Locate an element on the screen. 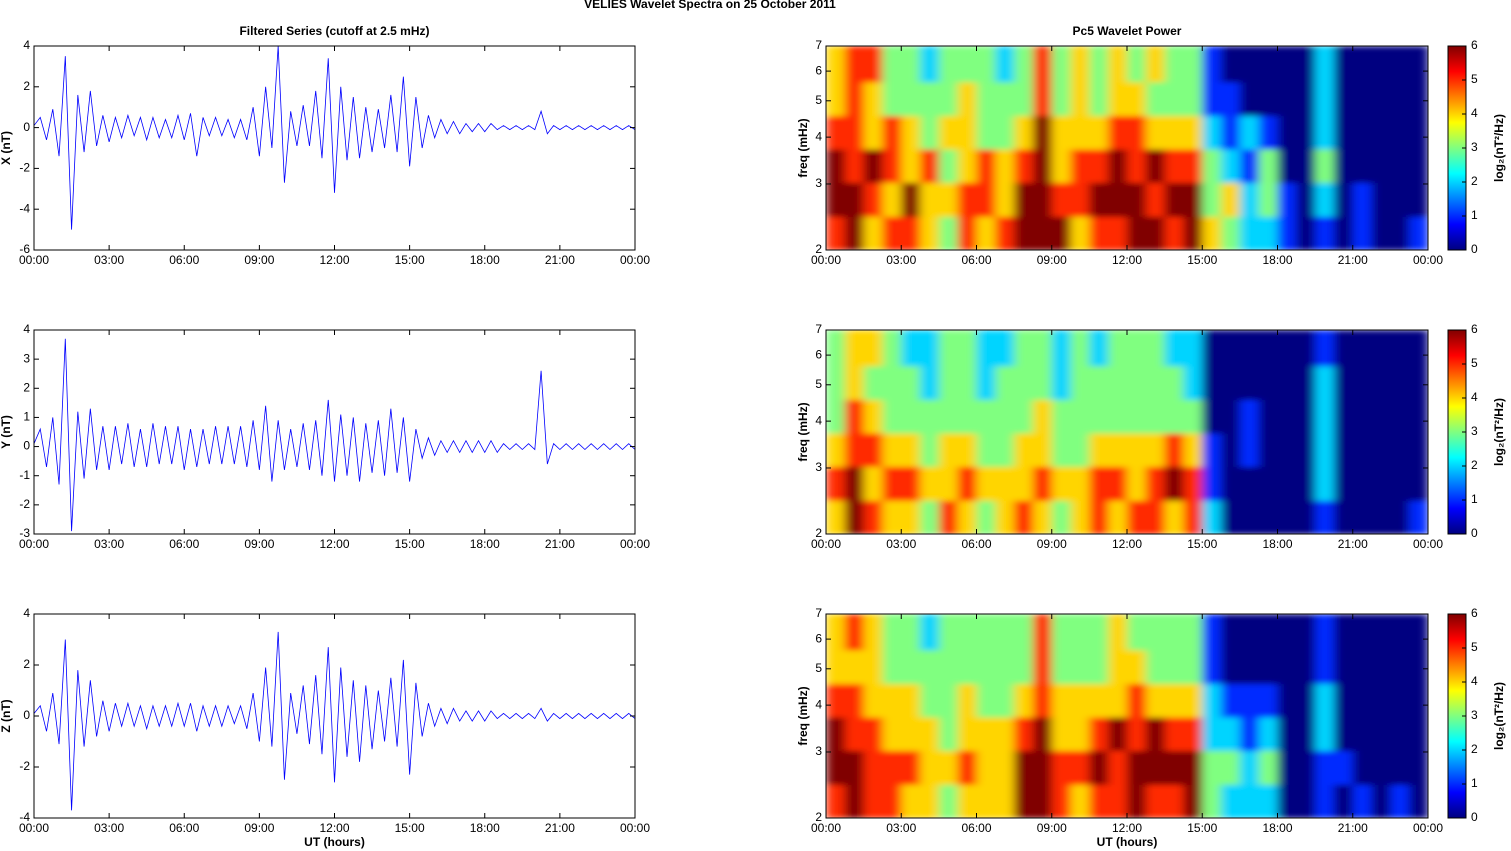 This screenshot has width=1511, height=851. x-tick-label: 12:00 is located at coordinates (334, 544).